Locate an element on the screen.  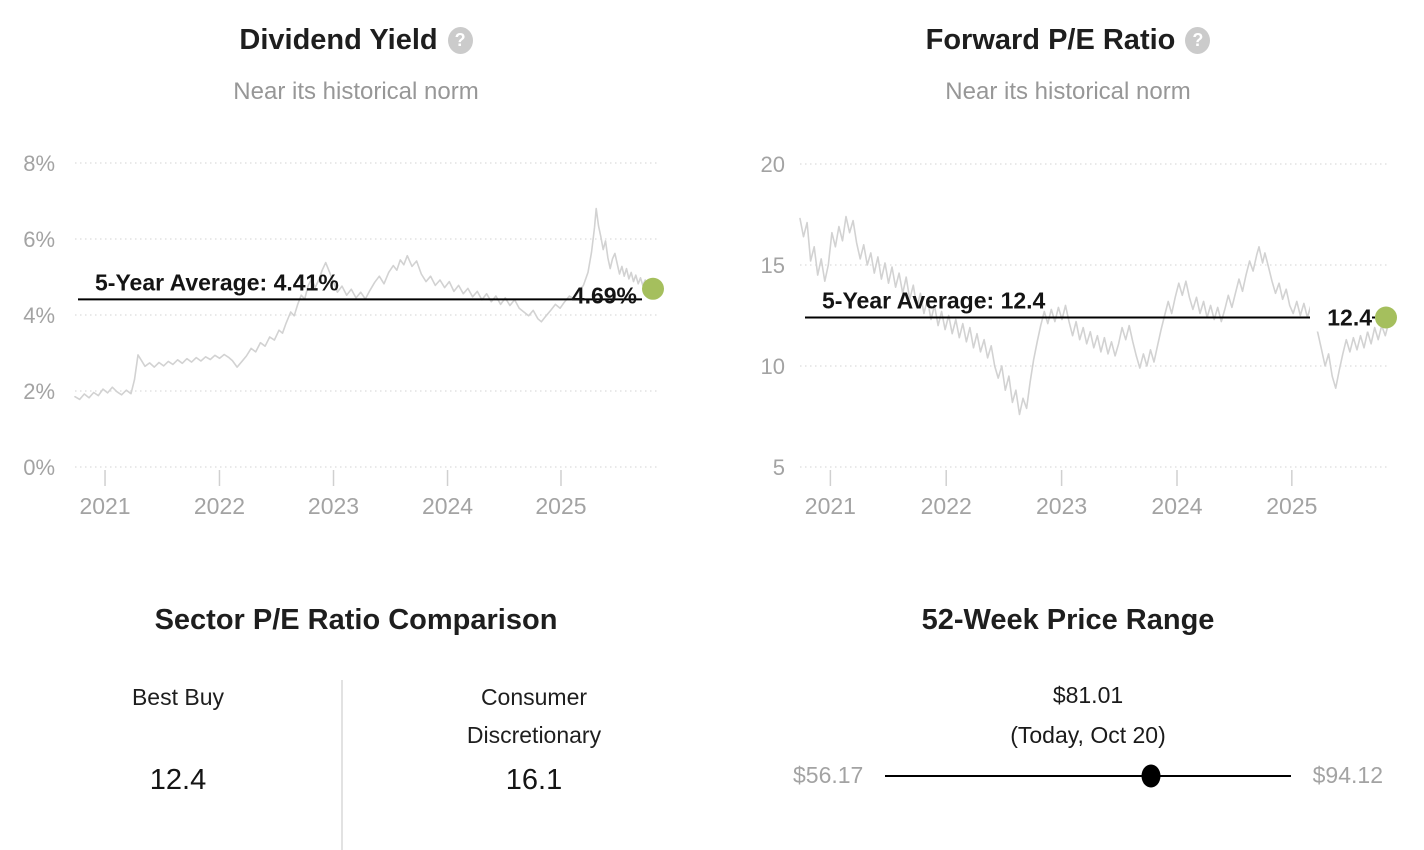
forward-pe-subtitle: Near its historical norm is located at coordinates (1068, 91).